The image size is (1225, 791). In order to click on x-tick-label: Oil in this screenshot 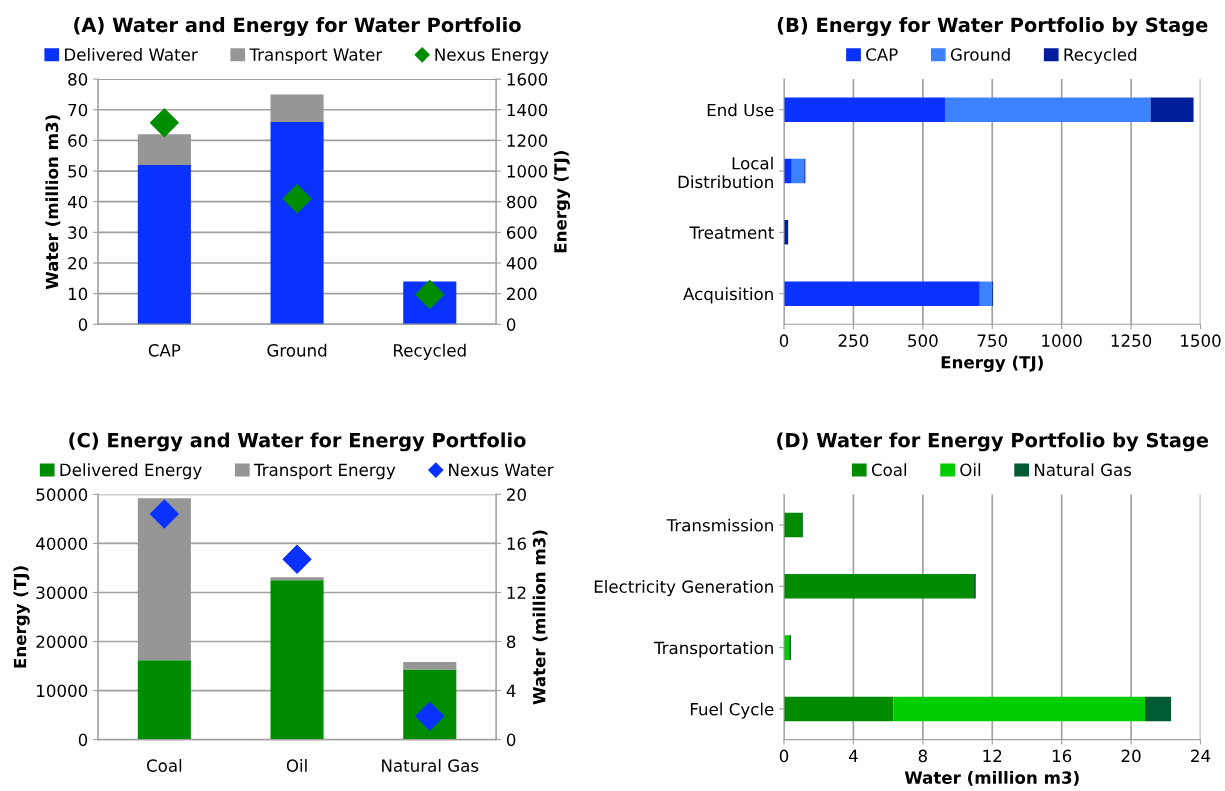, I will do `click(296, 765)`.